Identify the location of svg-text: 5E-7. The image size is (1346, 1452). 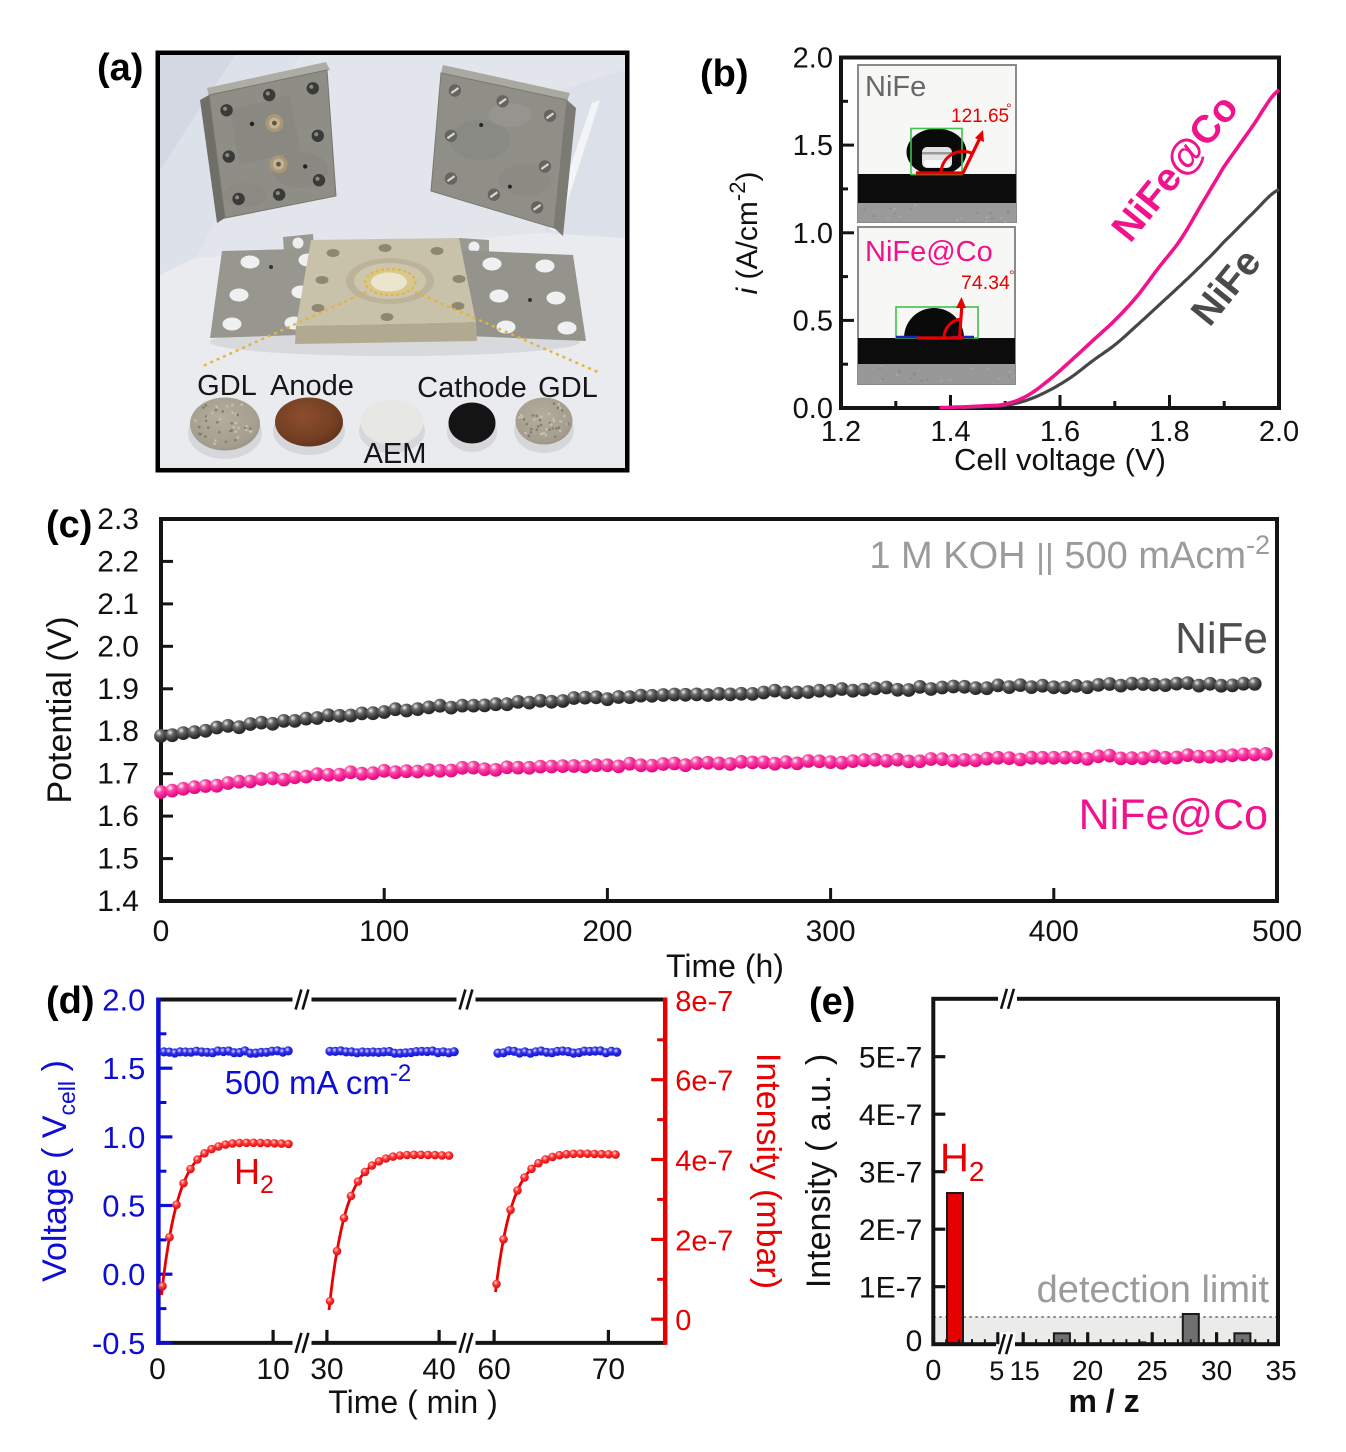
(890, 1058).